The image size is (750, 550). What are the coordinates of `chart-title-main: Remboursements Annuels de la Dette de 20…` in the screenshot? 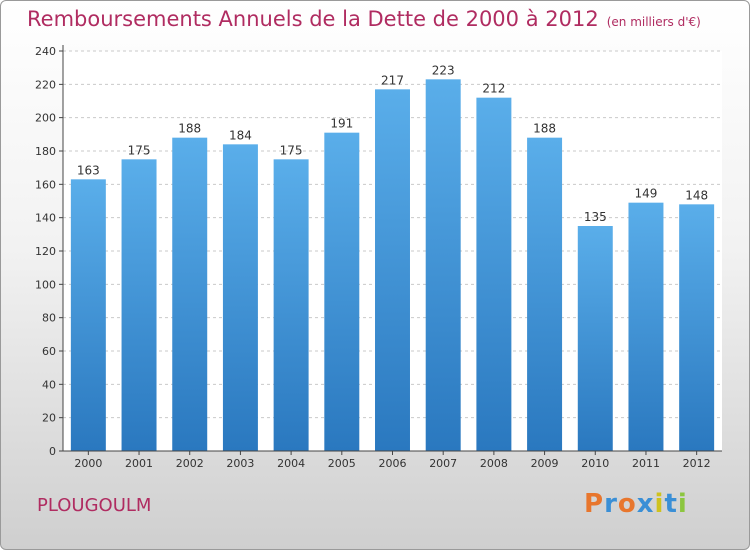 It's located at (313, 19).